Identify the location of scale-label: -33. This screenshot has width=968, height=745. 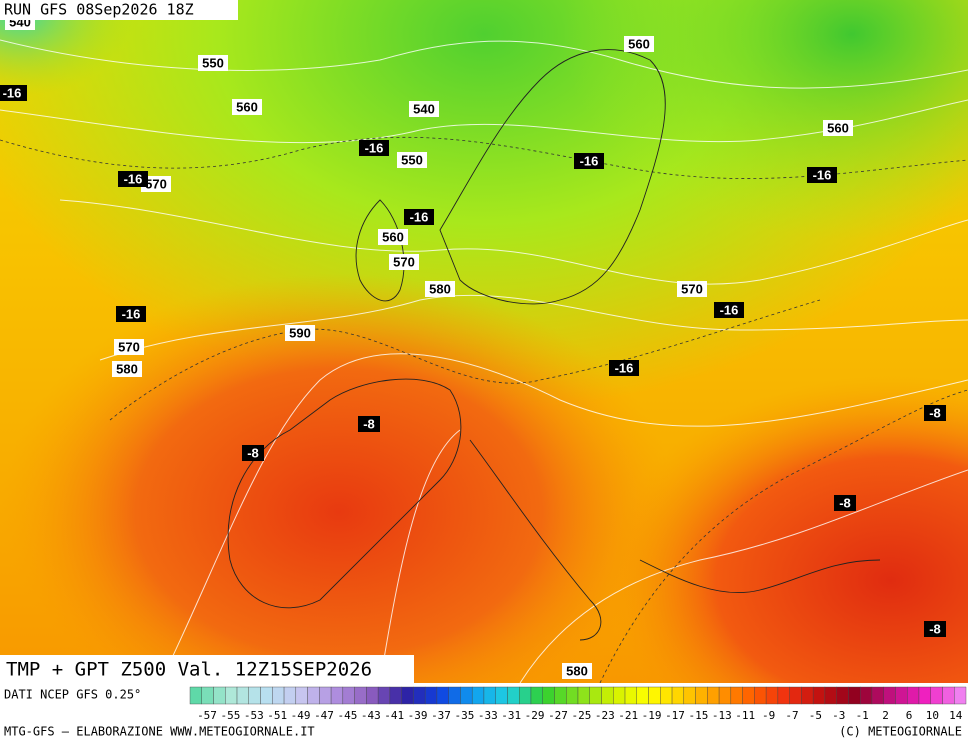
(488, 715).